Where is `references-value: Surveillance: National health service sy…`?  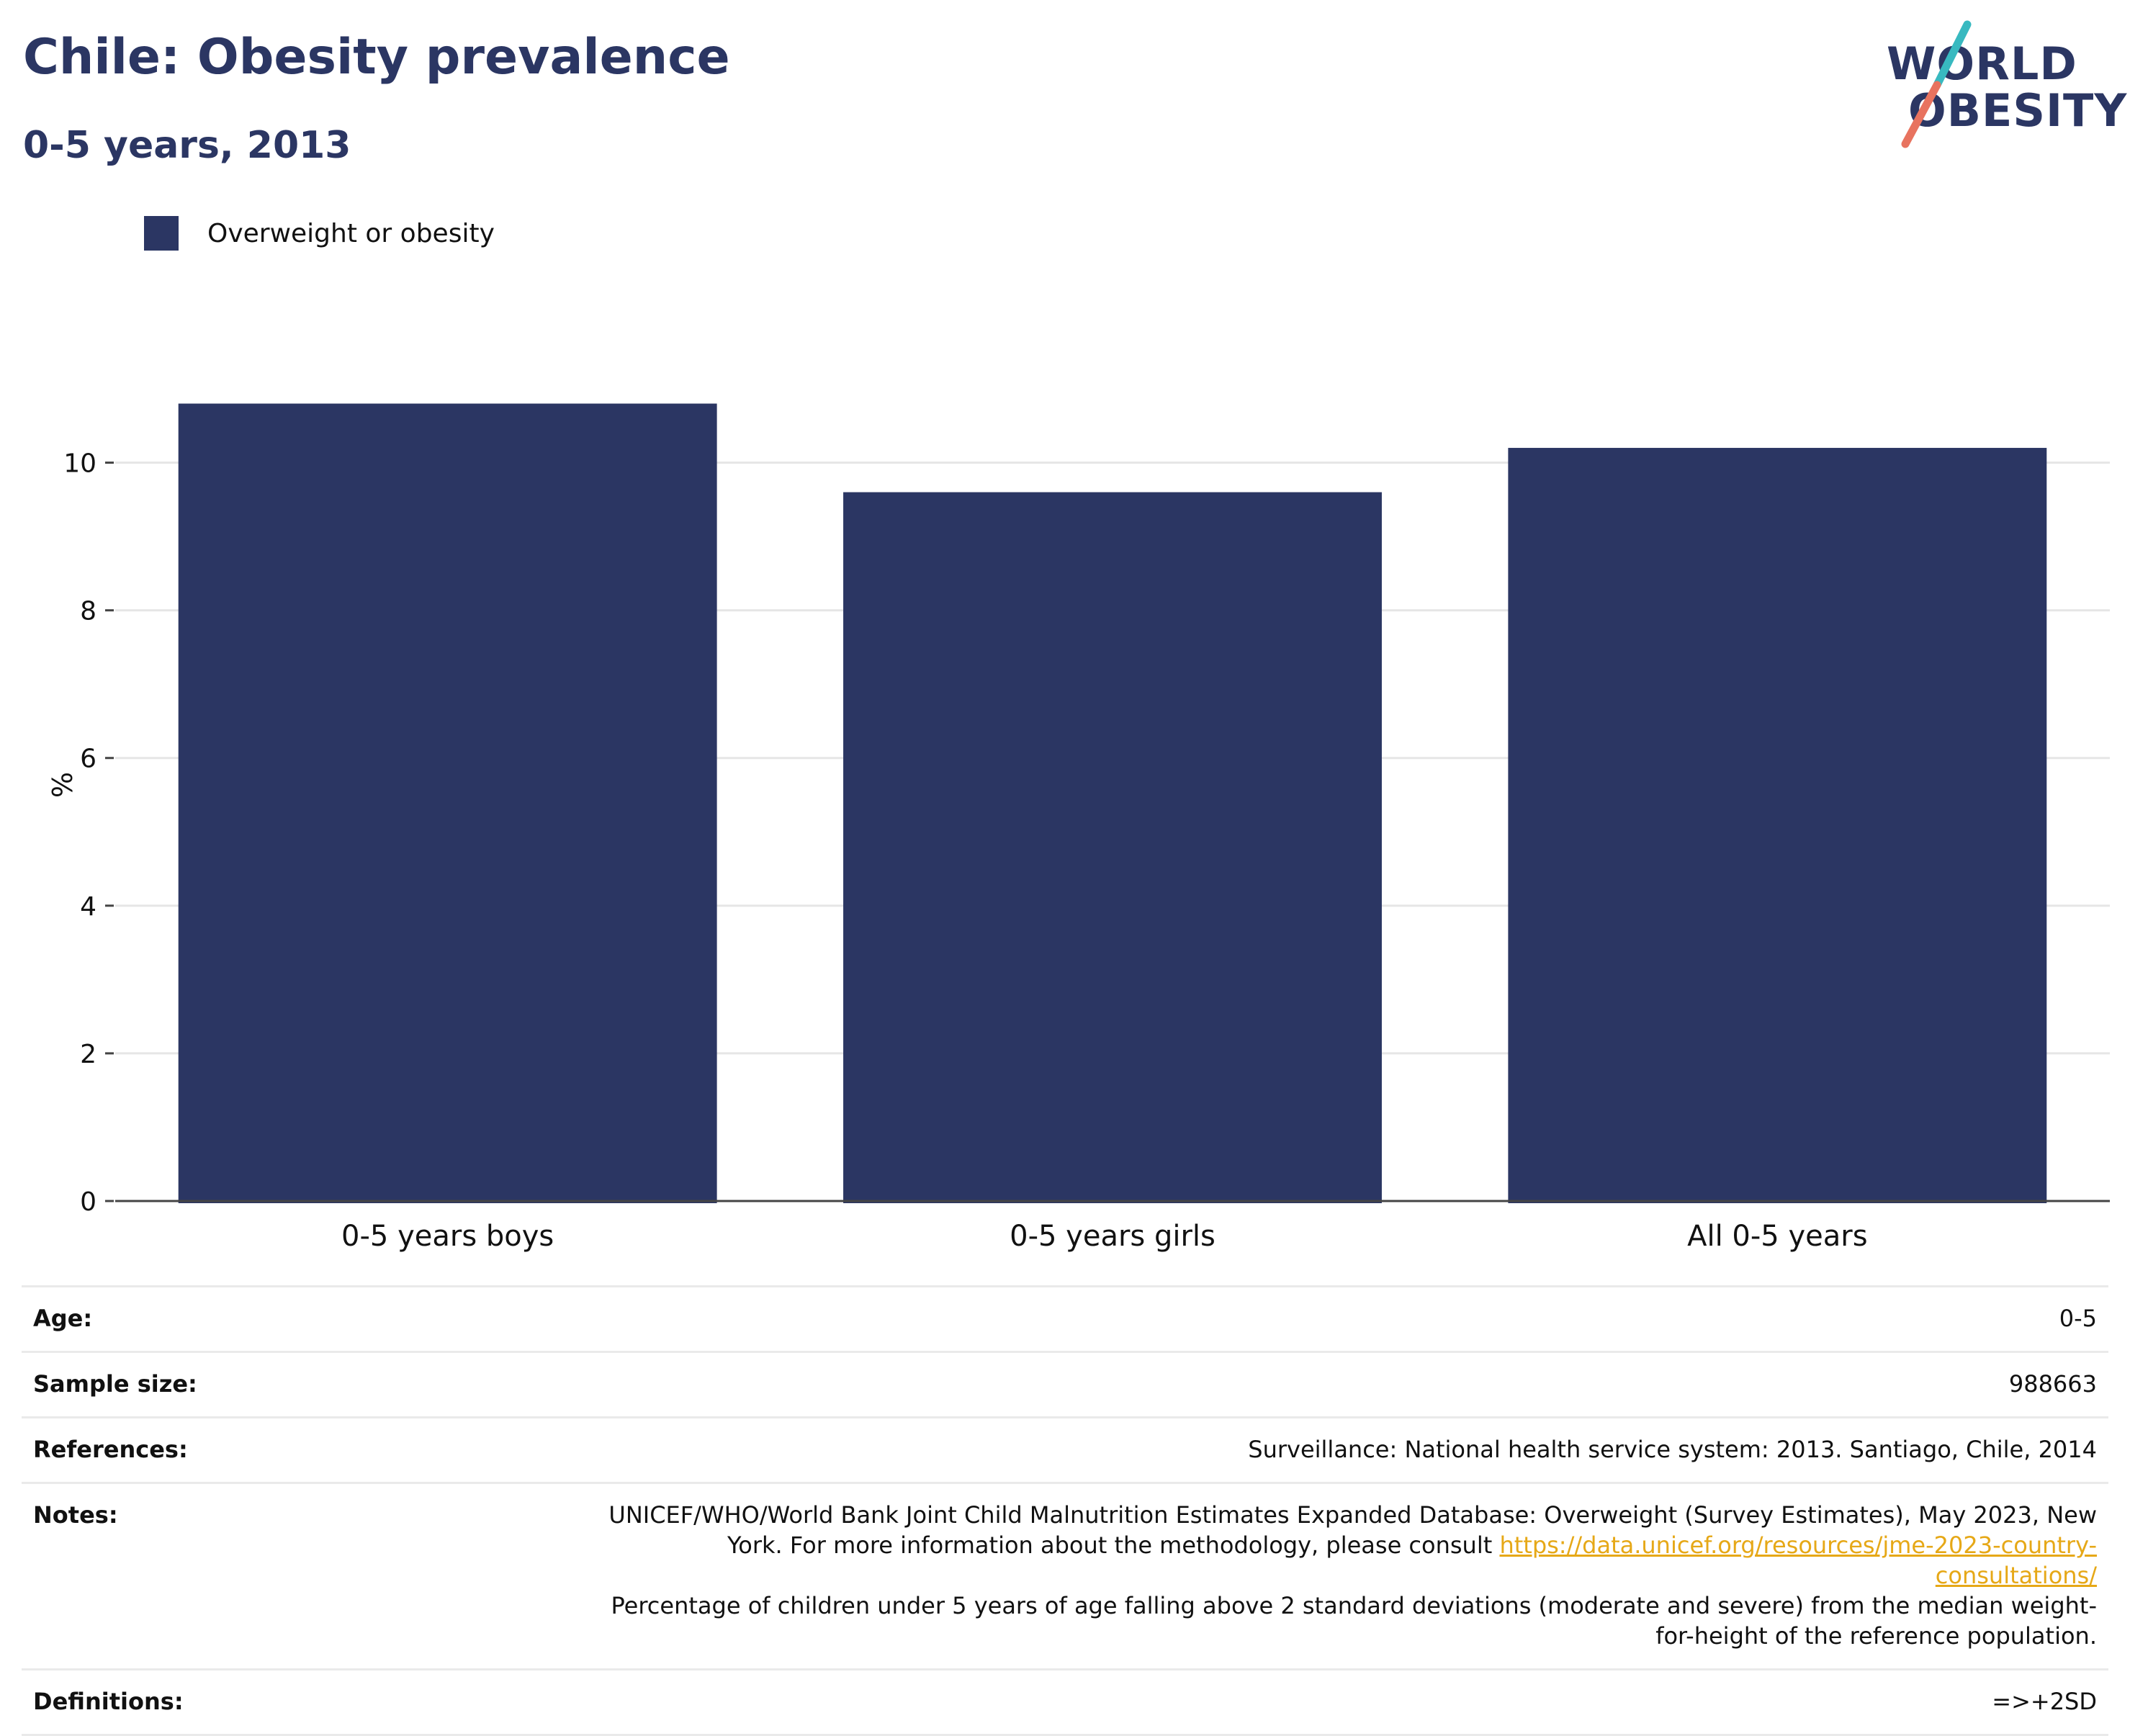
references-value: Surveillance: National health service sy… is located at coordinates (1672, 1450).